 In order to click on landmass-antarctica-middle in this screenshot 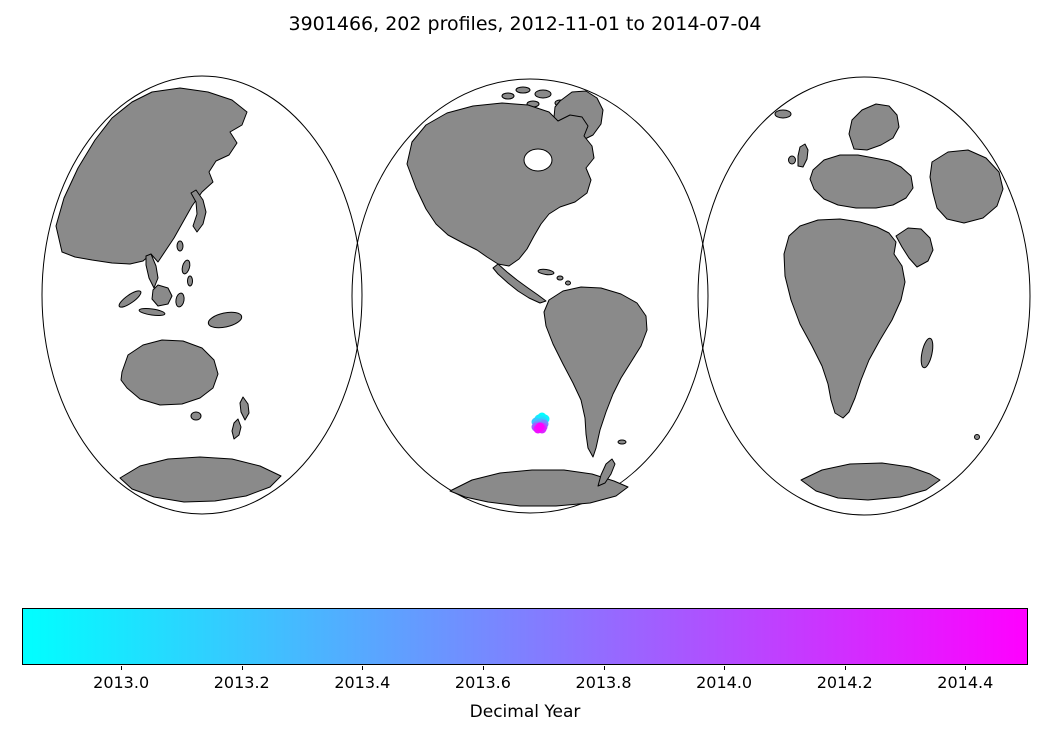, I will do `click(539, 488)`.